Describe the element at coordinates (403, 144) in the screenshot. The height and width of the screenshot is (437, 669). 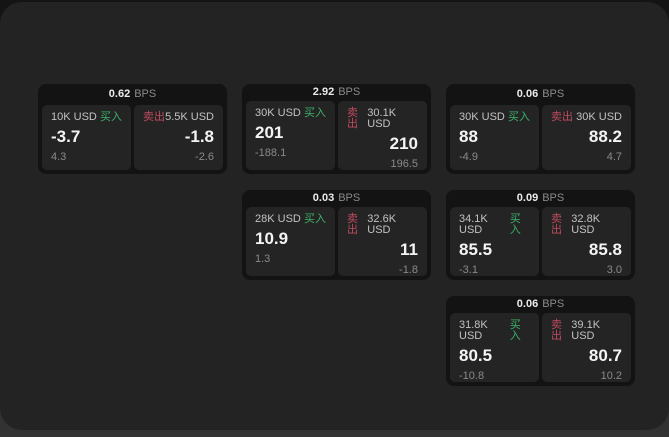
I see `sell-price-value: 210` at that location.